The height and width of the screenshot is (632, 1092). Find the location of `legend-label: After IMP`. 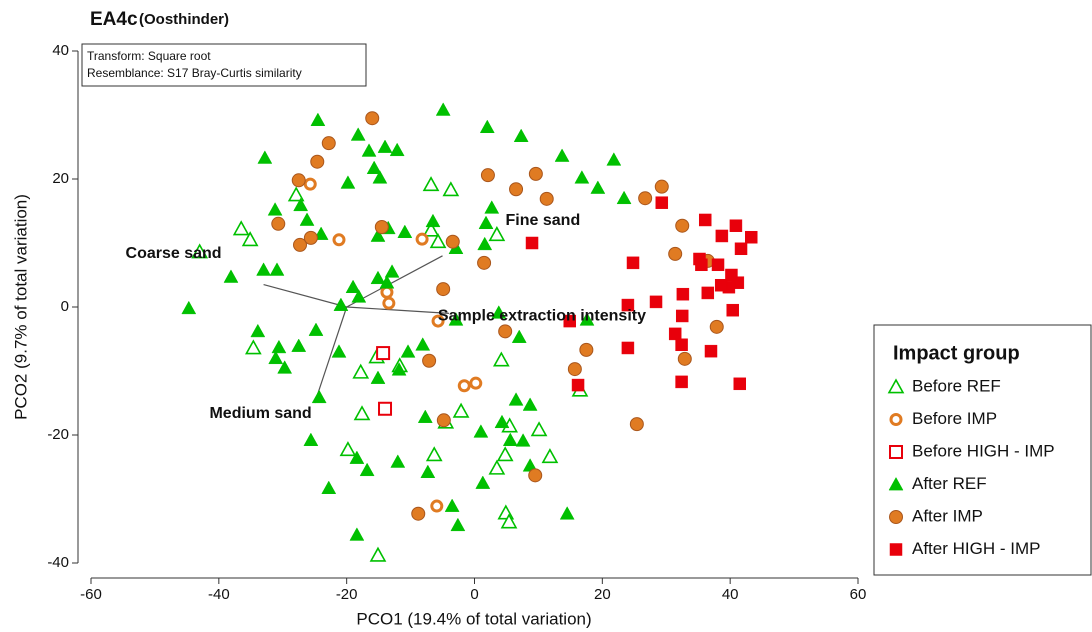

legend-label: After IMP is located at coordinates (947, 515).